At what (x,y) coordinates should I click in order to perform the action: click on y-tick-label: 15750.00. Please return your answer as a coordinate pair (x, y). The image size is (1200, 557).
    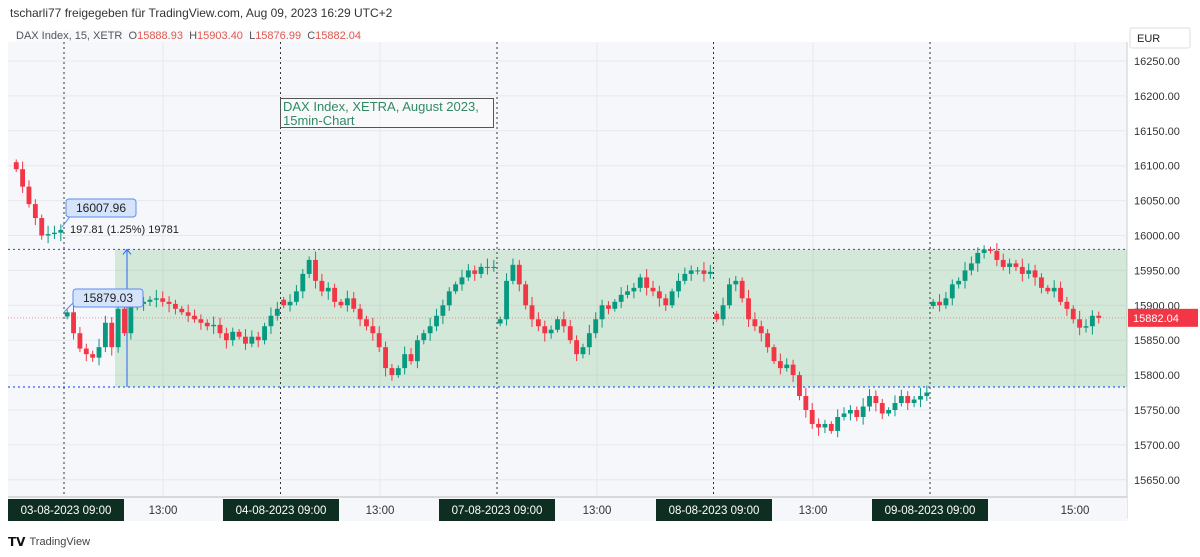
    Looking at the image, I should click on (1157, 411).